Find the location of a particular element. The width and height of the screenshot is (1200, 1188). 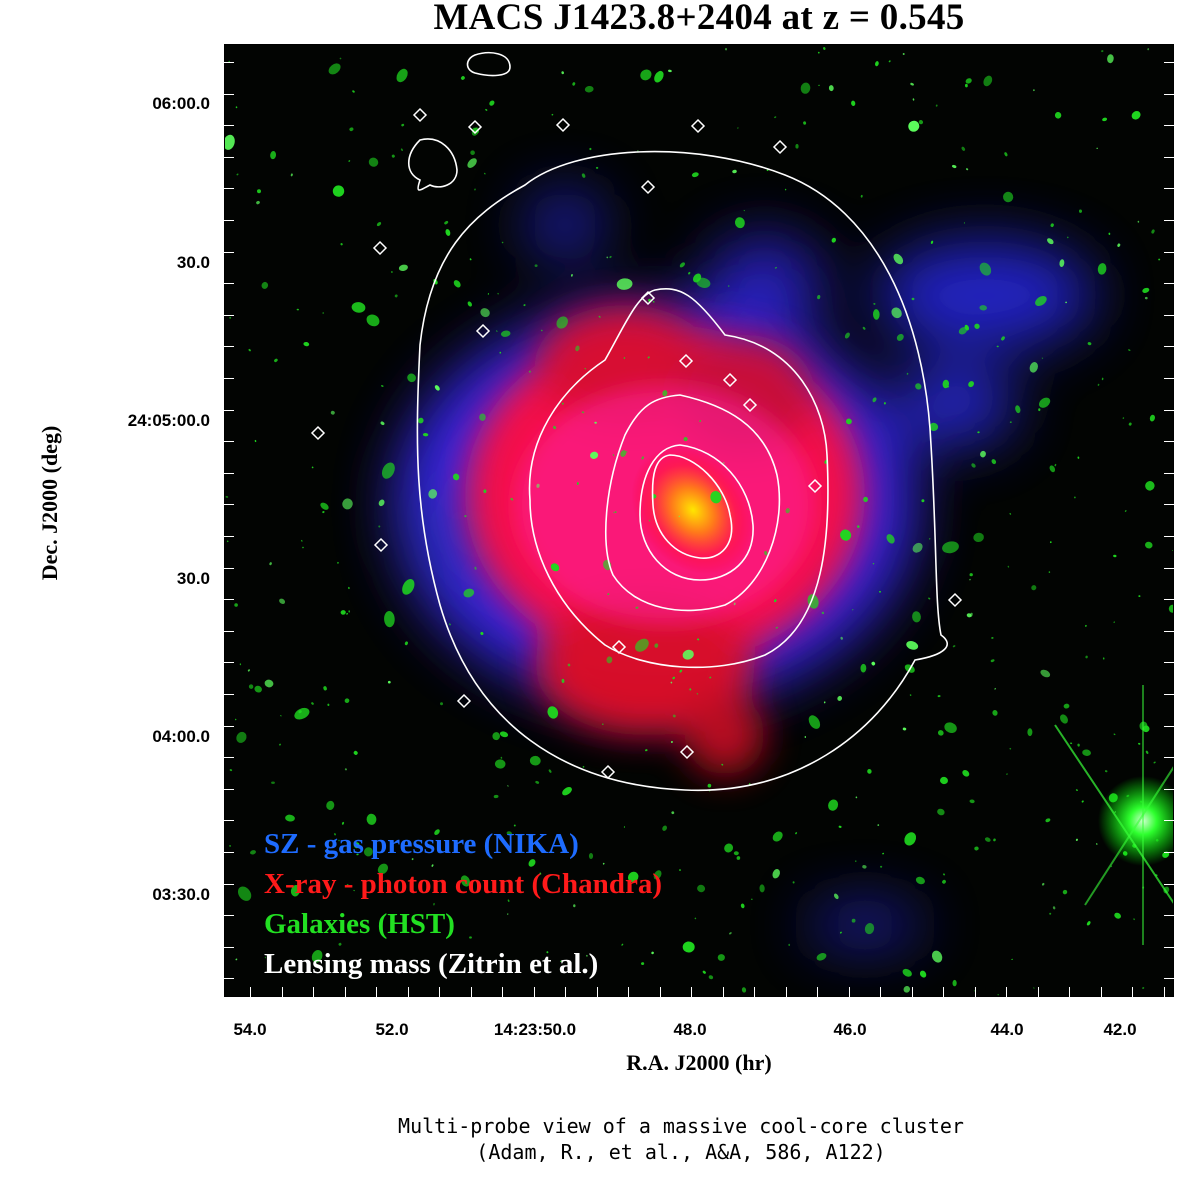

y-axis-label: Dec. J2000 (deg) is located at coordinates (49, 503).